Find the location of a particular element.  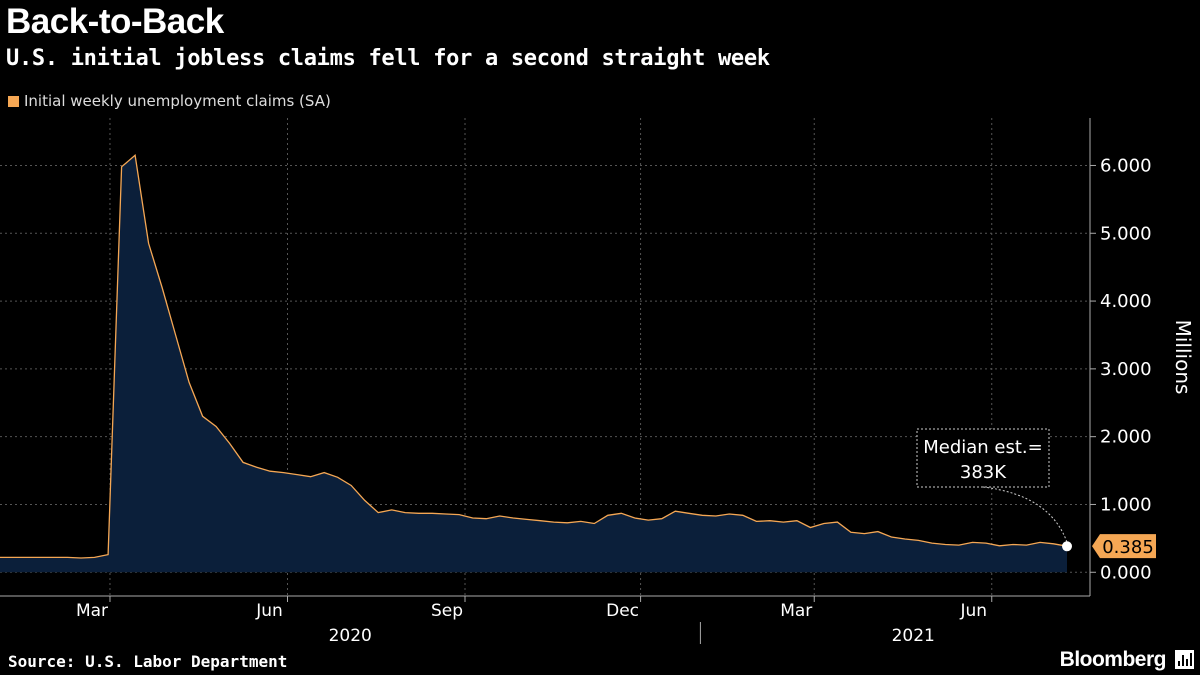

y-tick-label: 4.000 is located at coordinates (1126, 301).